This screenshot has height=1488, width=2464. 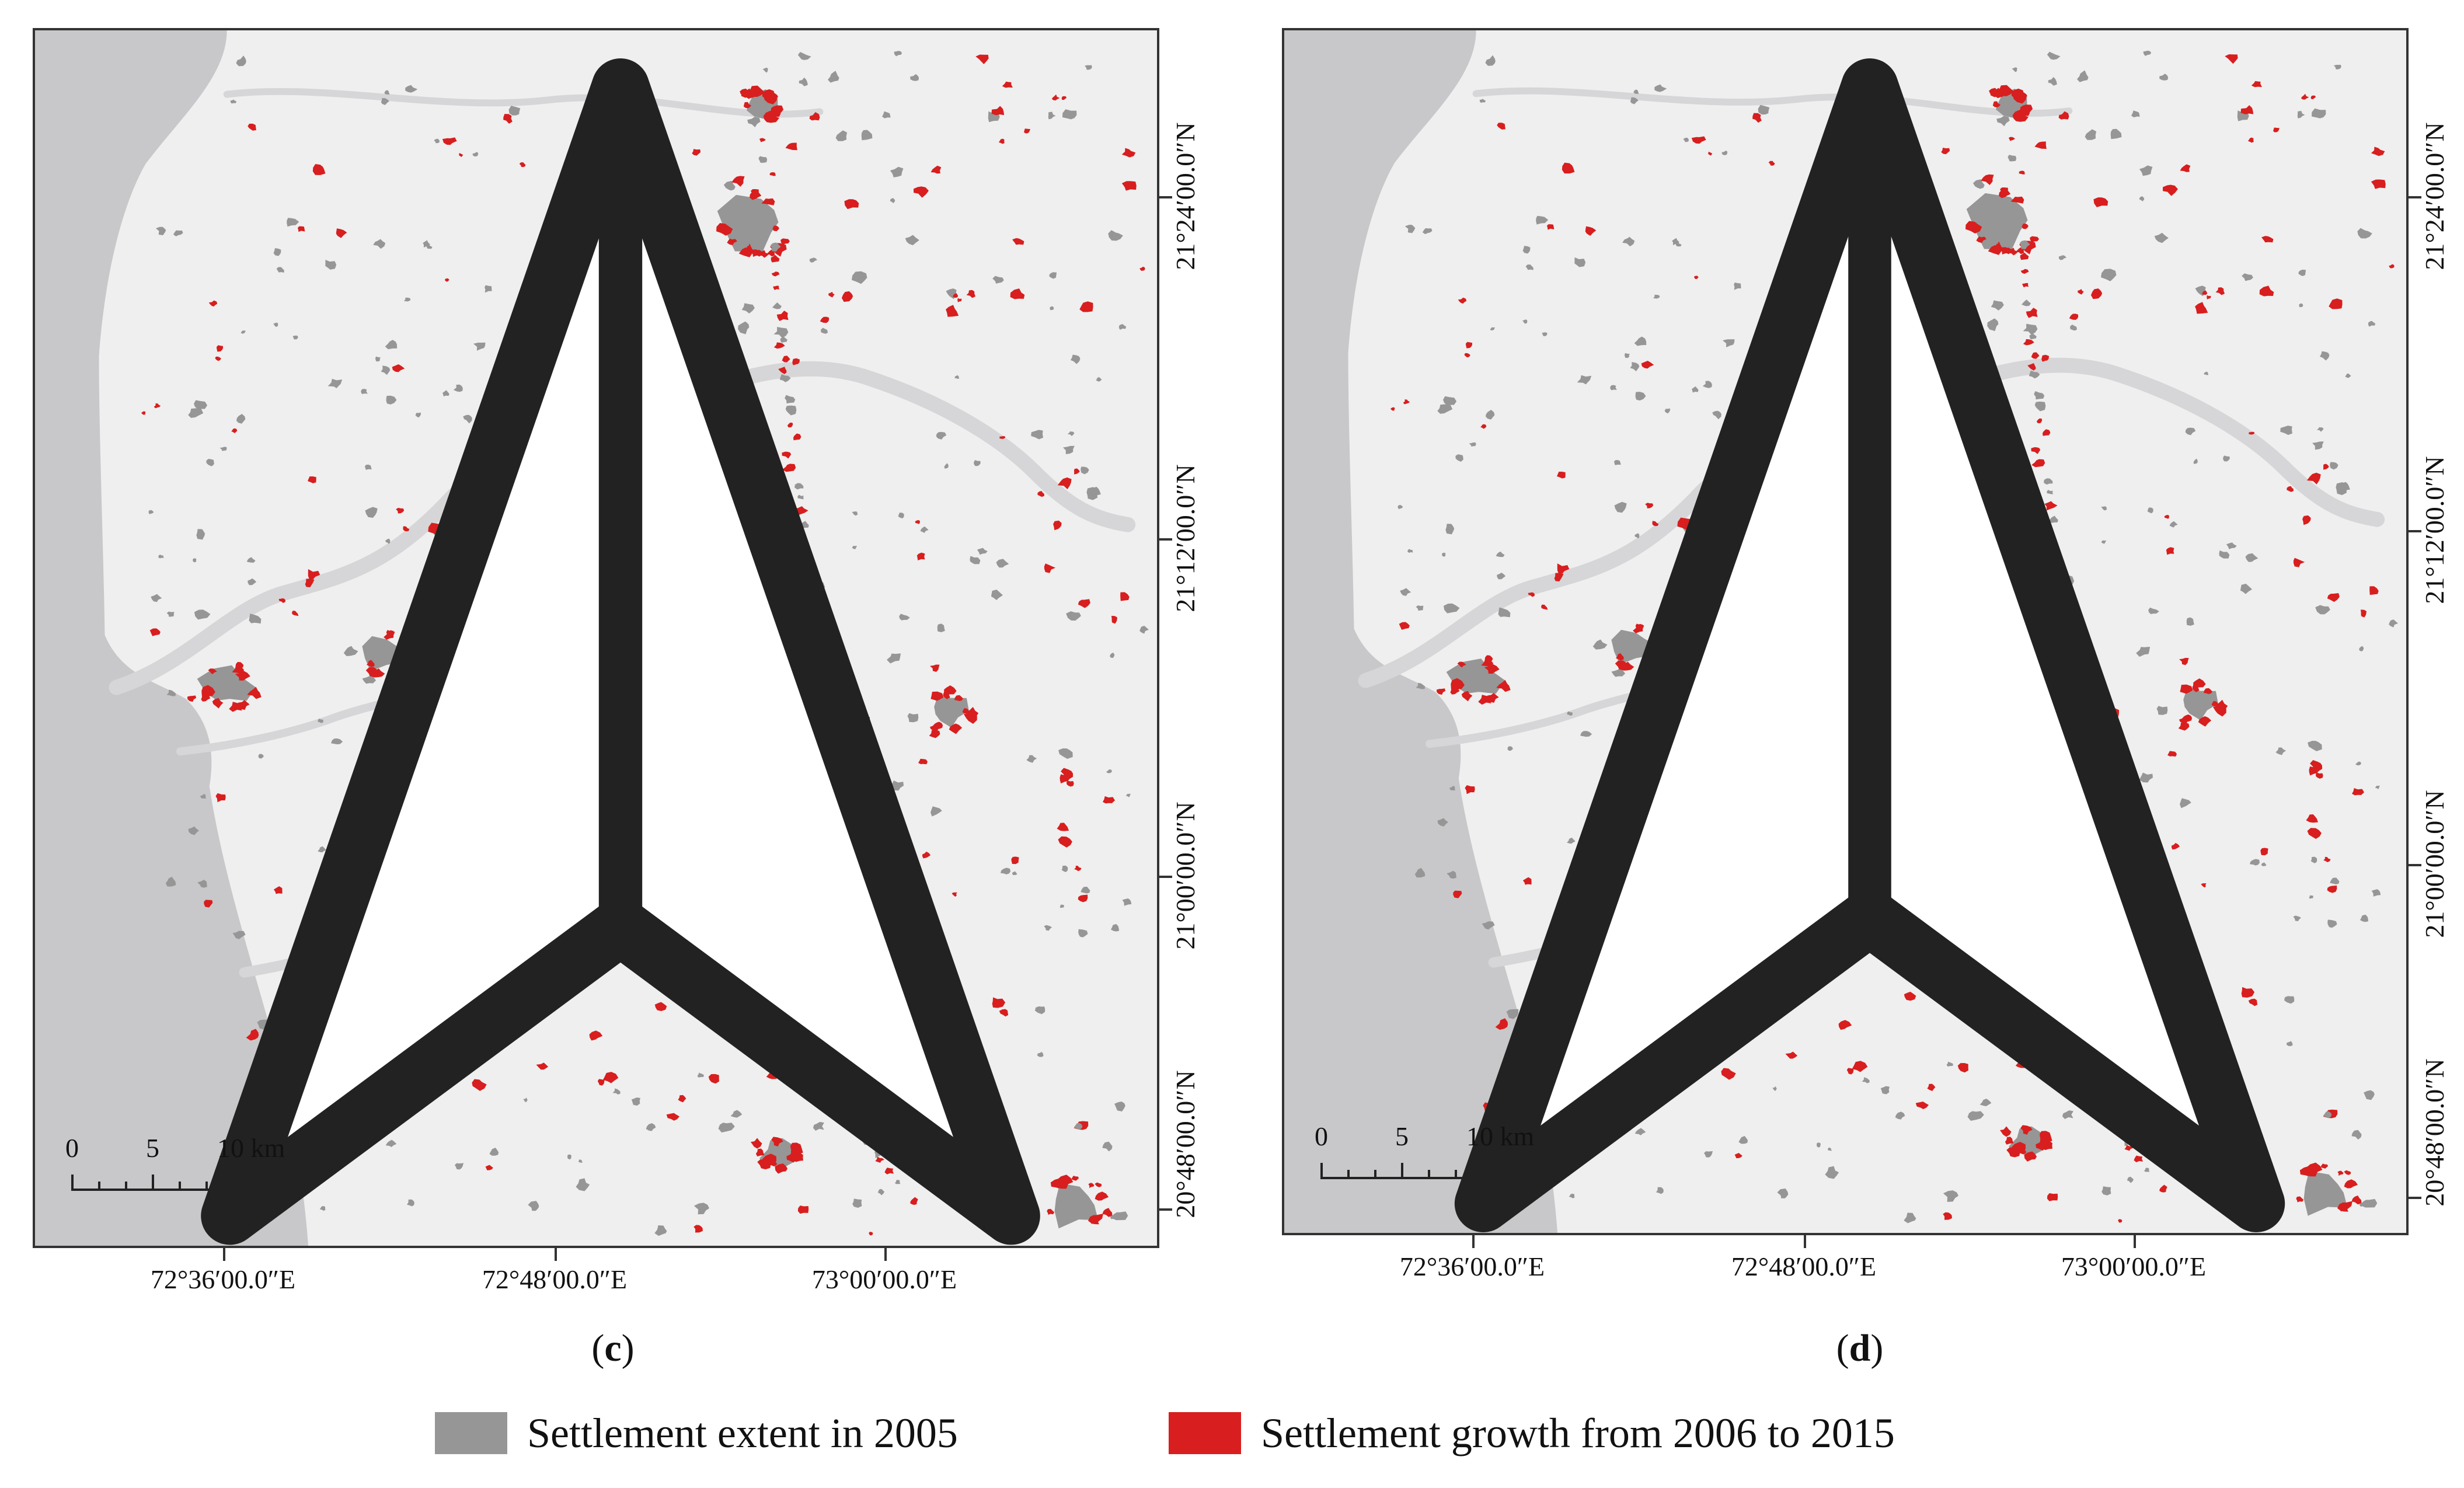 What do you see at coordinates (613, 1348) in the screenshot?
I see `panel-letter: c` at bounding box center [613, 1348].